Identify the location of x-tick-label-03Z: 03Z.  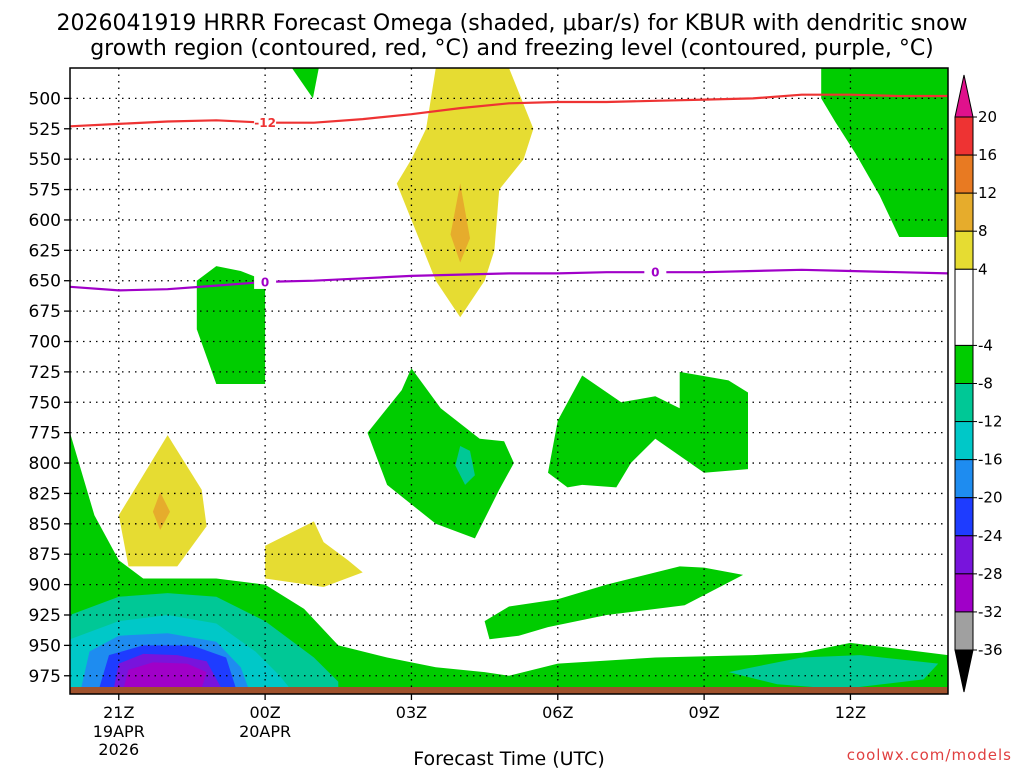
(411, 712).